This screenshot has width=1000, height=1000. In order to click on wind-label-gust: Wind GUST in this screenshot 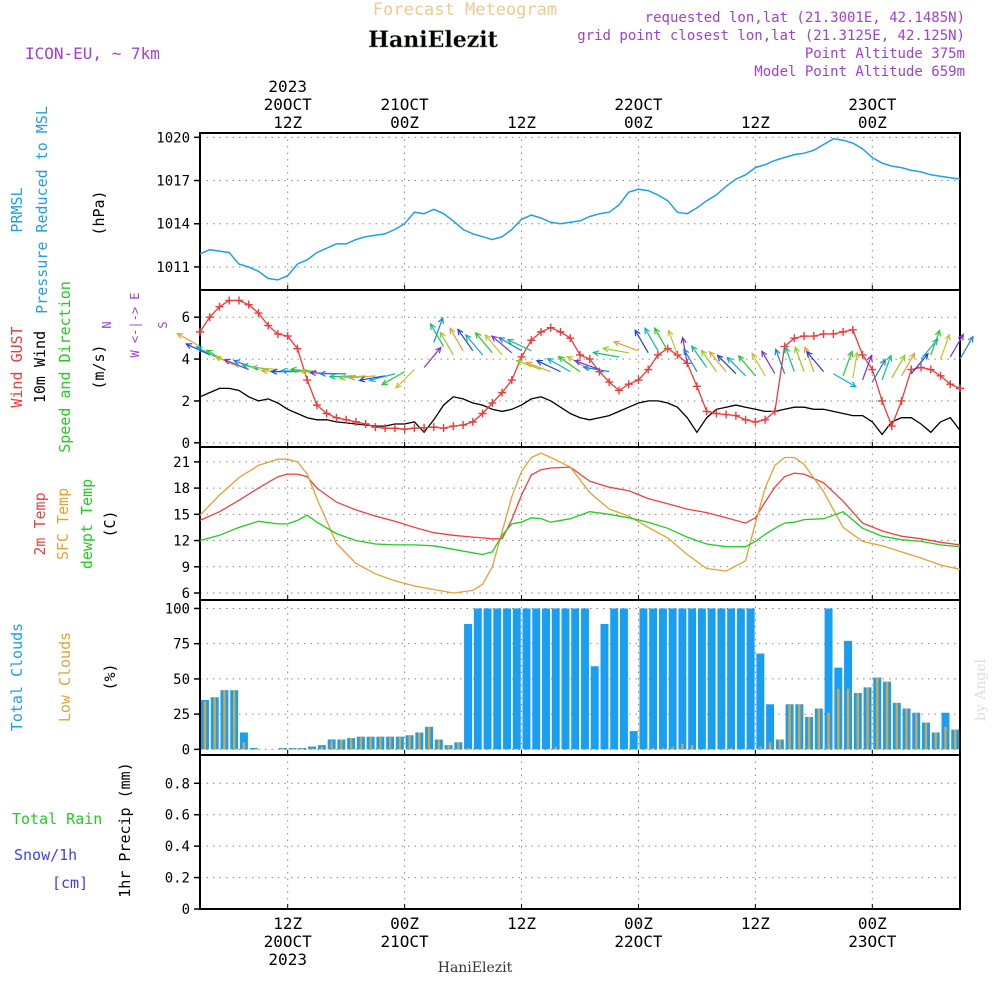, I will do `click(17, 366)`.